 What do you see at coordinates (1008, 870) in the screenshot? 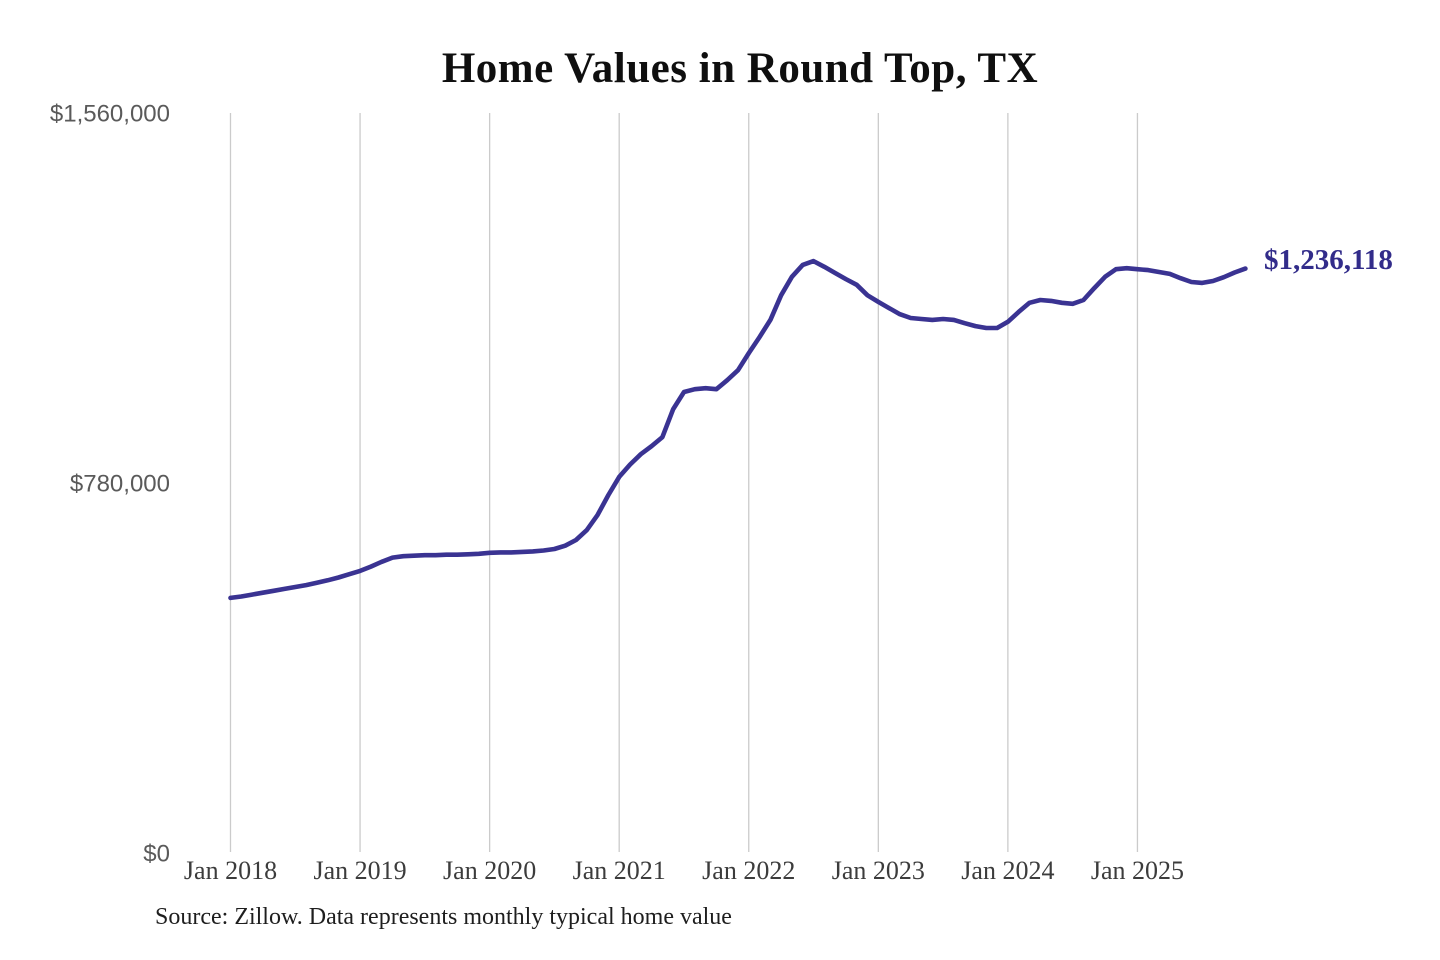
I see `x-axis-label-jan-2024: Jan 2024` at bounding box center [1008, 870].